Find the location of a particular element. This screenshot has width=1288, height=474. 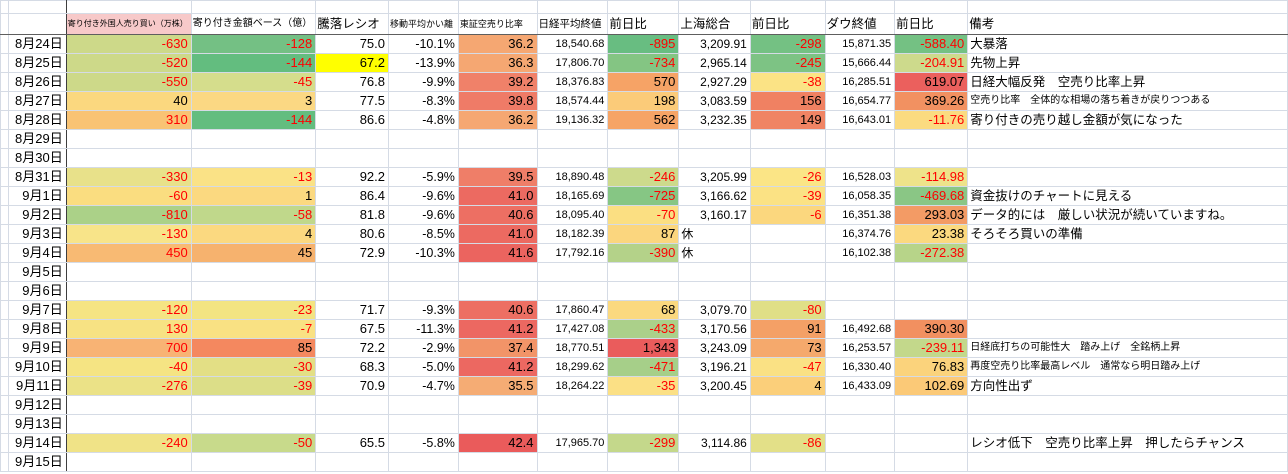

cell-short-sell-ratio: 41.6 is located at coordinates (497, 253).